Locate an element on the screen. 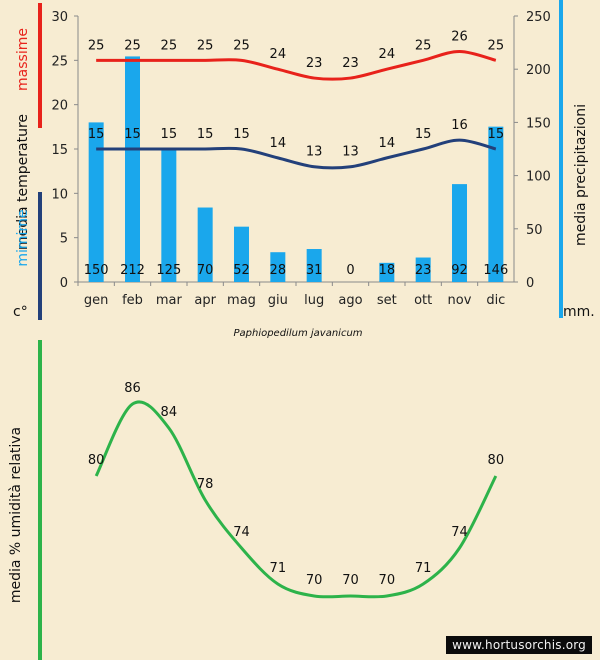 The width and height of the screenshot is (600, 660). x-tick-label: ott is located at coordinates (423, 300).